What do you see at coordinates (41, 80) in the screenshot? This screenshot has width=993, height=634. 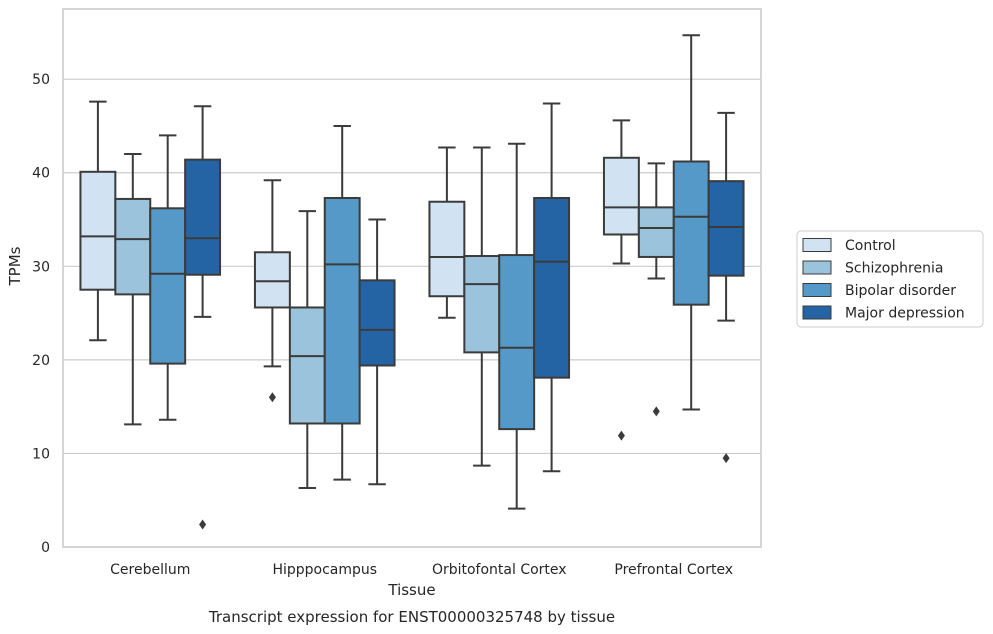 I see `y-tick-label: 50` at bounding box center [41, 80].